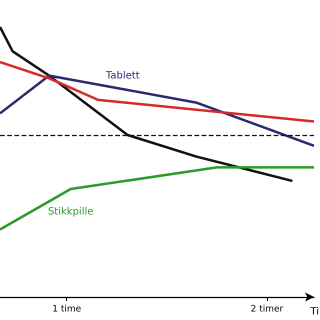  I want to click on x-axis-title: Ti, so click(314, 312).